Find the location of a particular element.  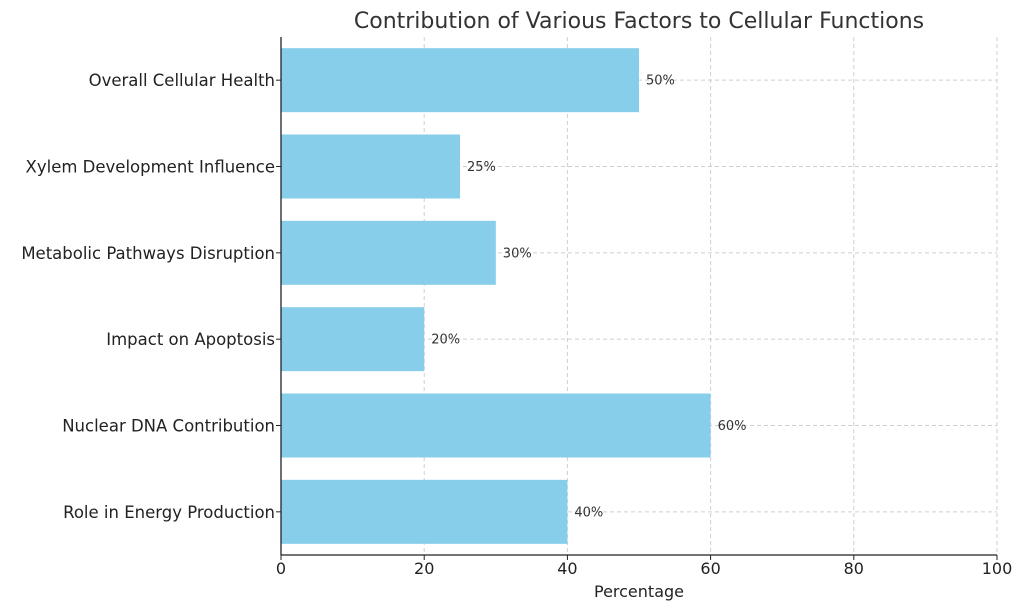

bar-nuclear-dna-contribution is located at coordinates (496, 425).